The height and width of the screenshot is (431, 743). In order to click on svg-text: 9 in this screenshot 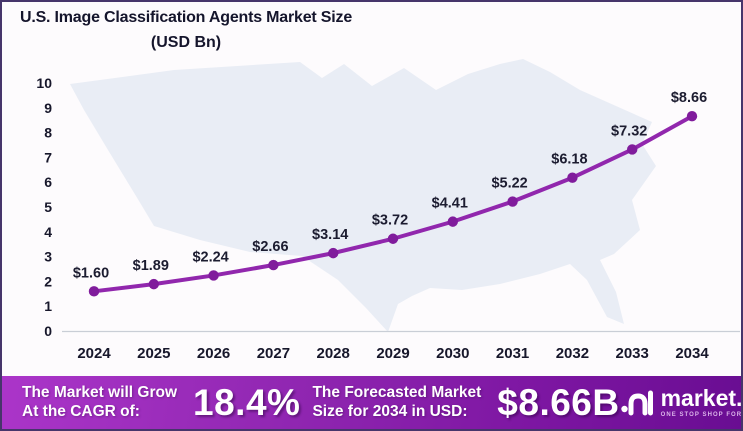, I will do `click(48, 108)`.